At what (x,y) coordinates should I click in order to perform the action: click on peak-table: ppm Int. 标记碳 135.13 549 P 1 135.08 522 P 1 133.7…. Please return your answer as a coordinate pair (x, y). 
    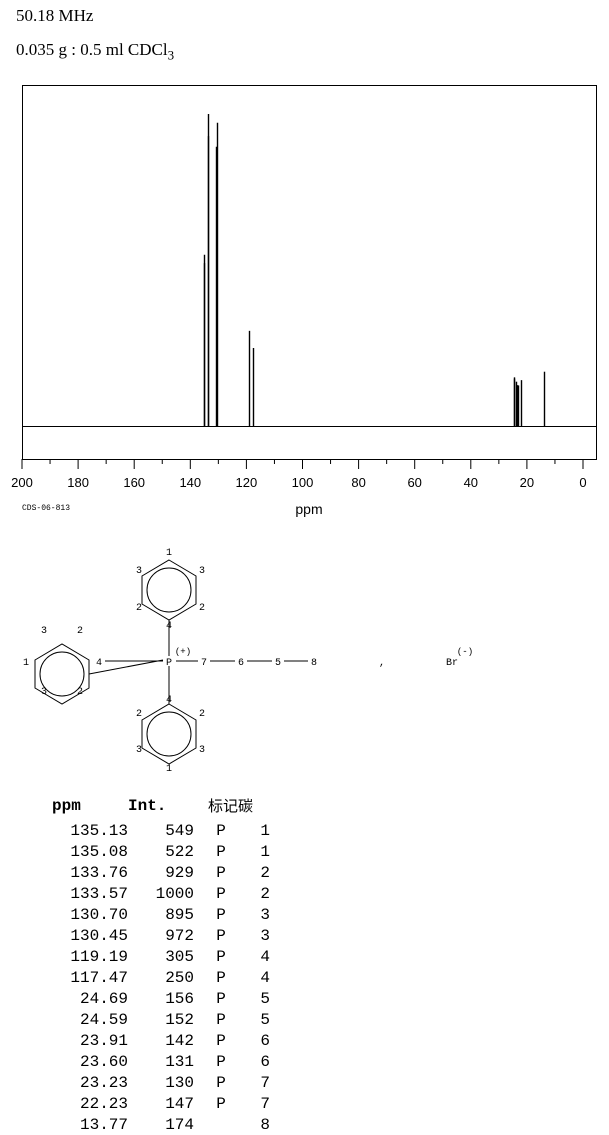
    Looking at the image, I should click on (161, 965).